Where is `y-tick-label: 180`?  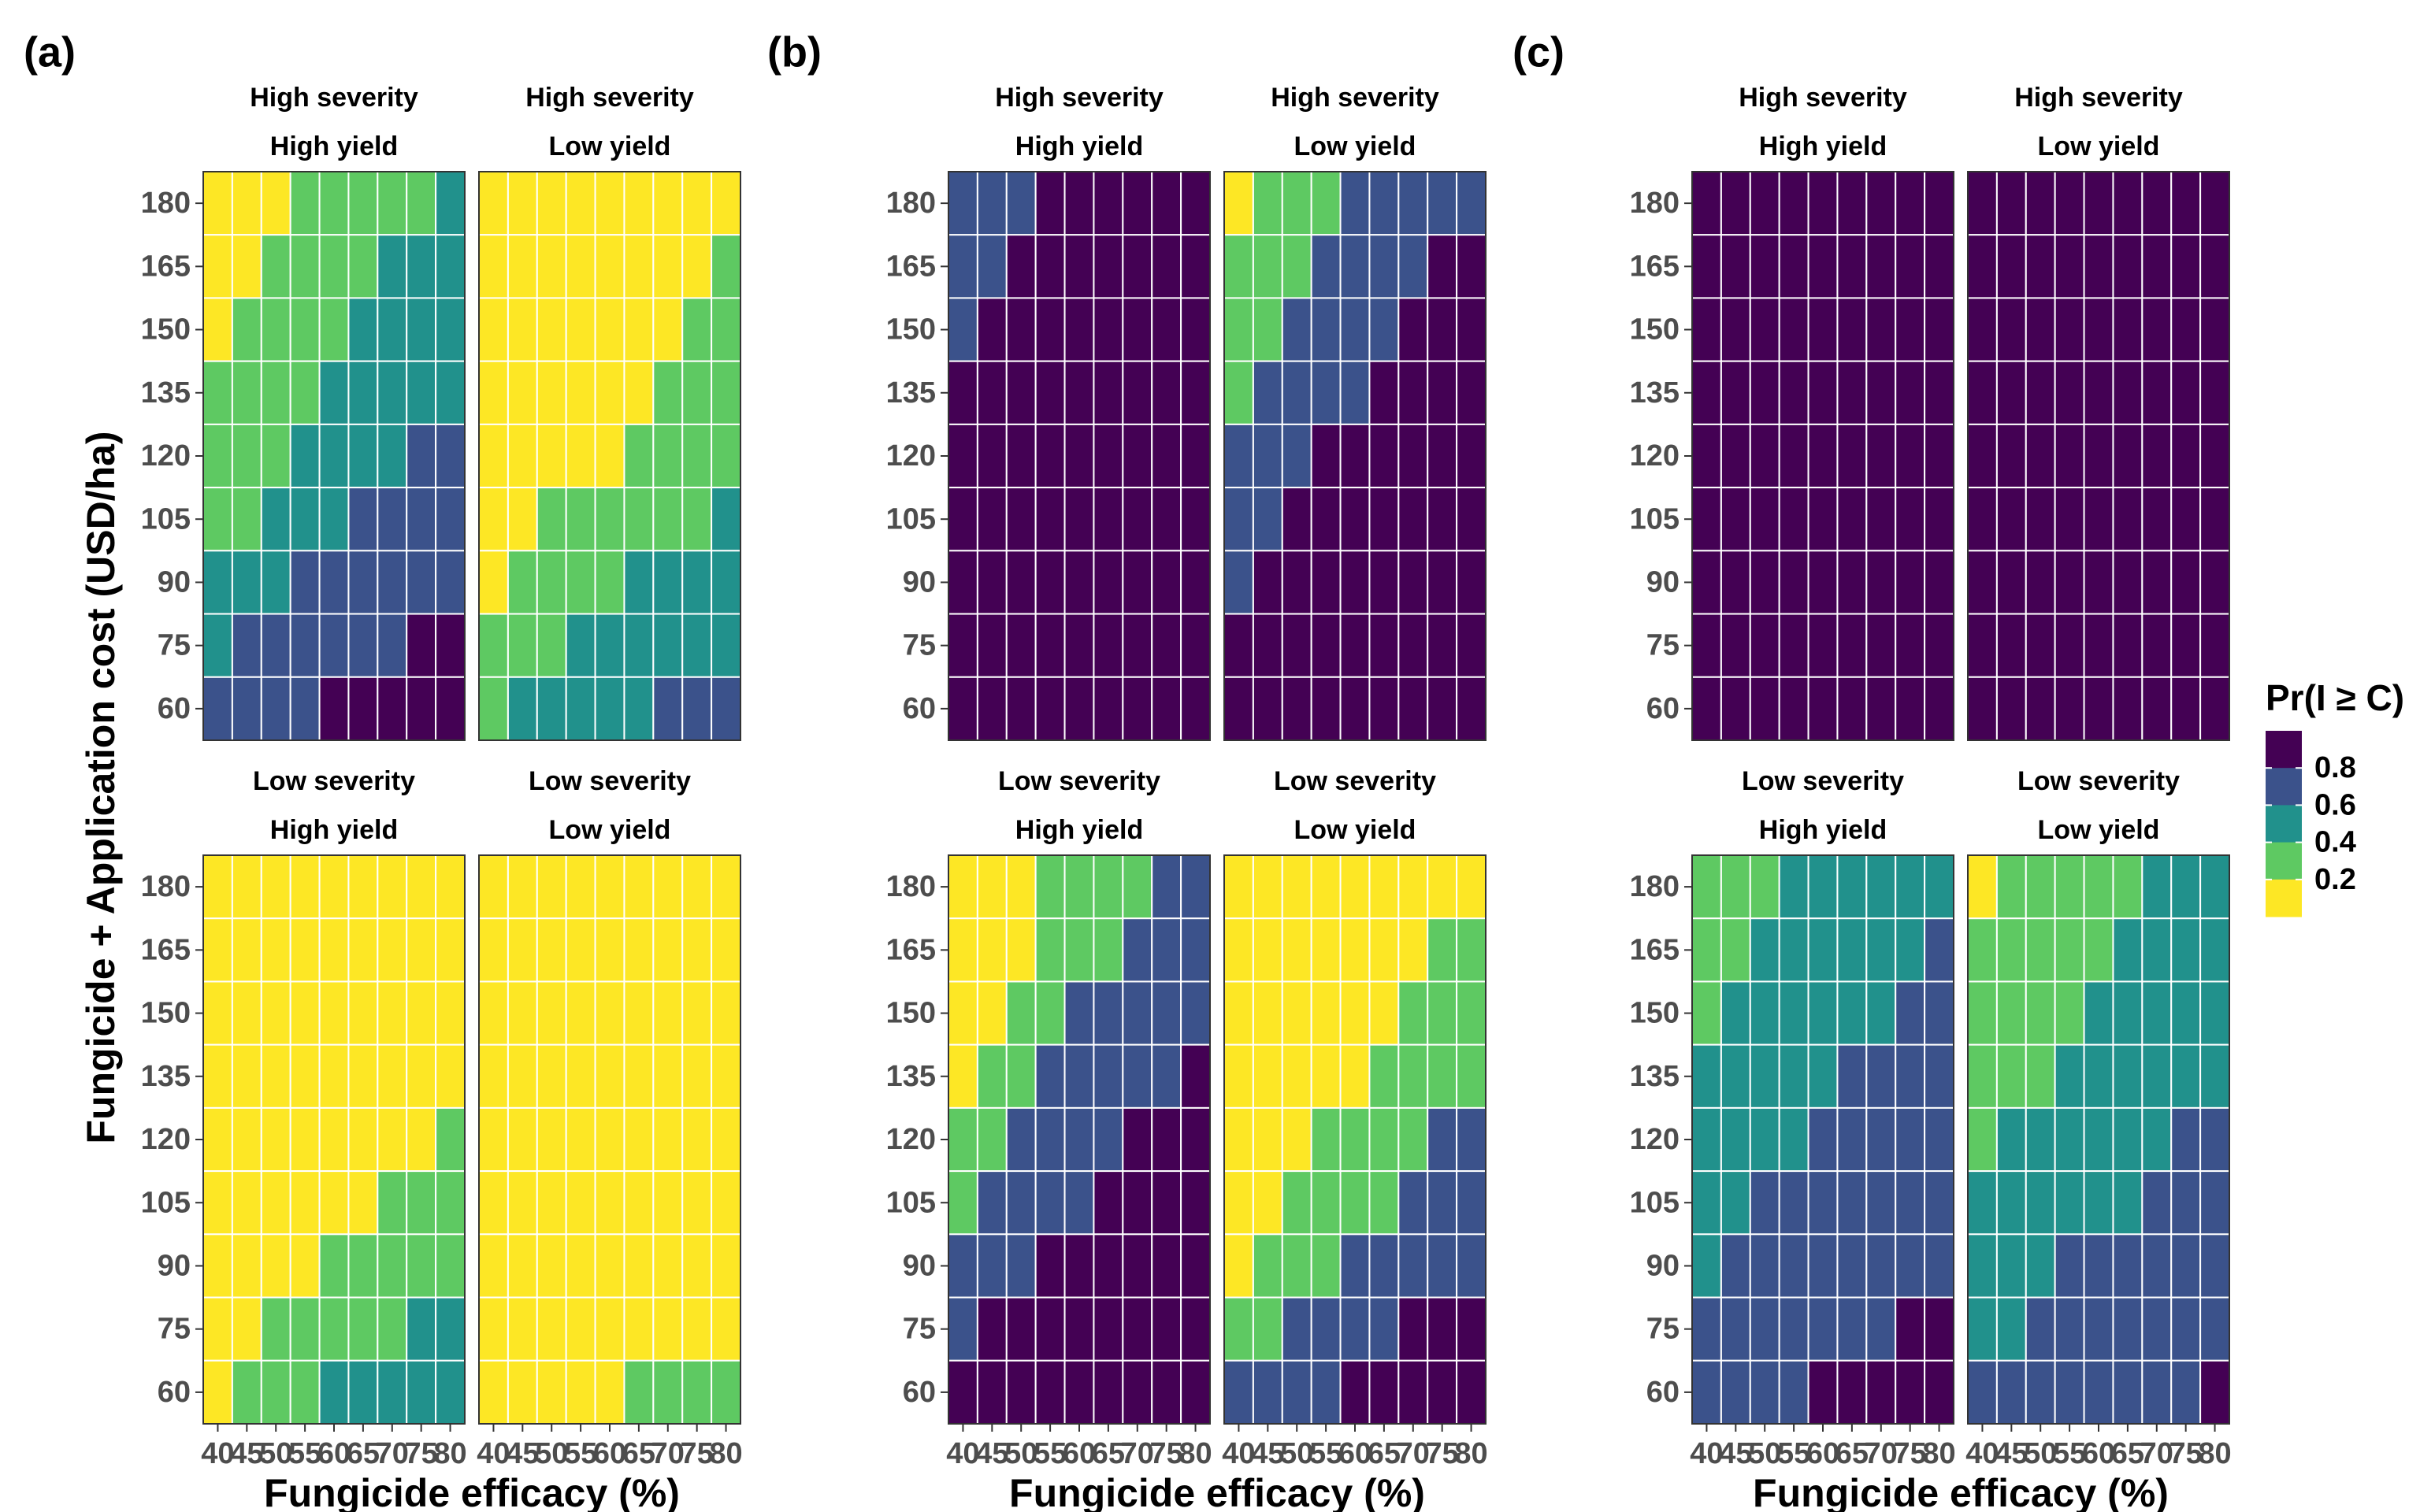 y-tick-label: 180 is located at coordinates (911, 886).